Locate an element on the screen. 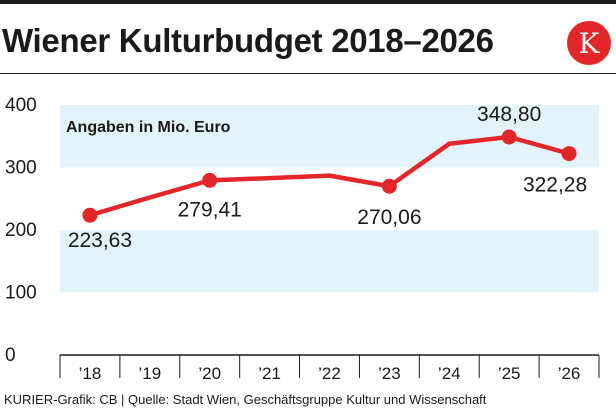 Image resolution: width=616 pixels, height=413 pixels. y-tick-label: 200 is located at coordinates (21, 230).